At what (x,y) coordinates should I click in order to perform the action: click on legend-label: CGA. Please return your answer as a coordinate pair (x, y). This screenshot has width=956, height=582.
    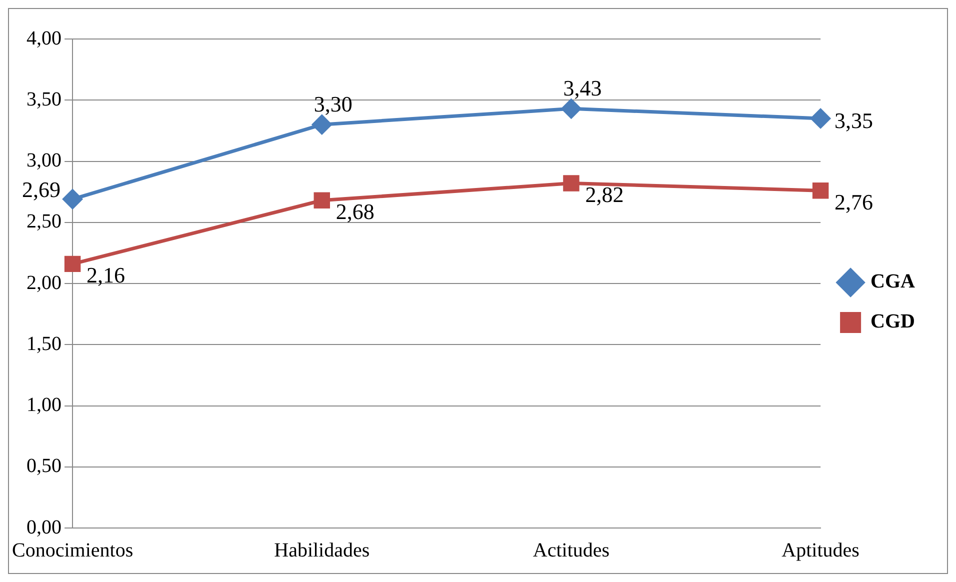
    Looking at the image, I should click on (893, 281).